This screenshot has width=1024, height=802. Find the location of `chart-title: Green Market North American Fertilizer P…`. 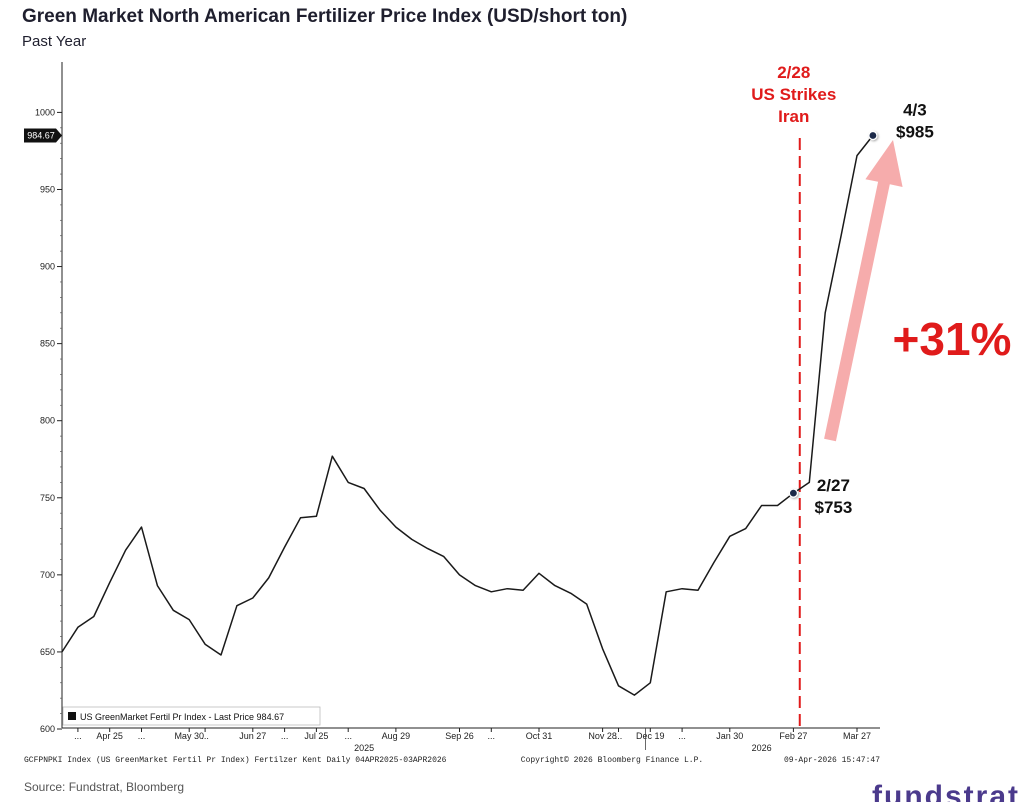

chart-title: Green Market North American Fertilizer P… is located at coordinates (325, 16).